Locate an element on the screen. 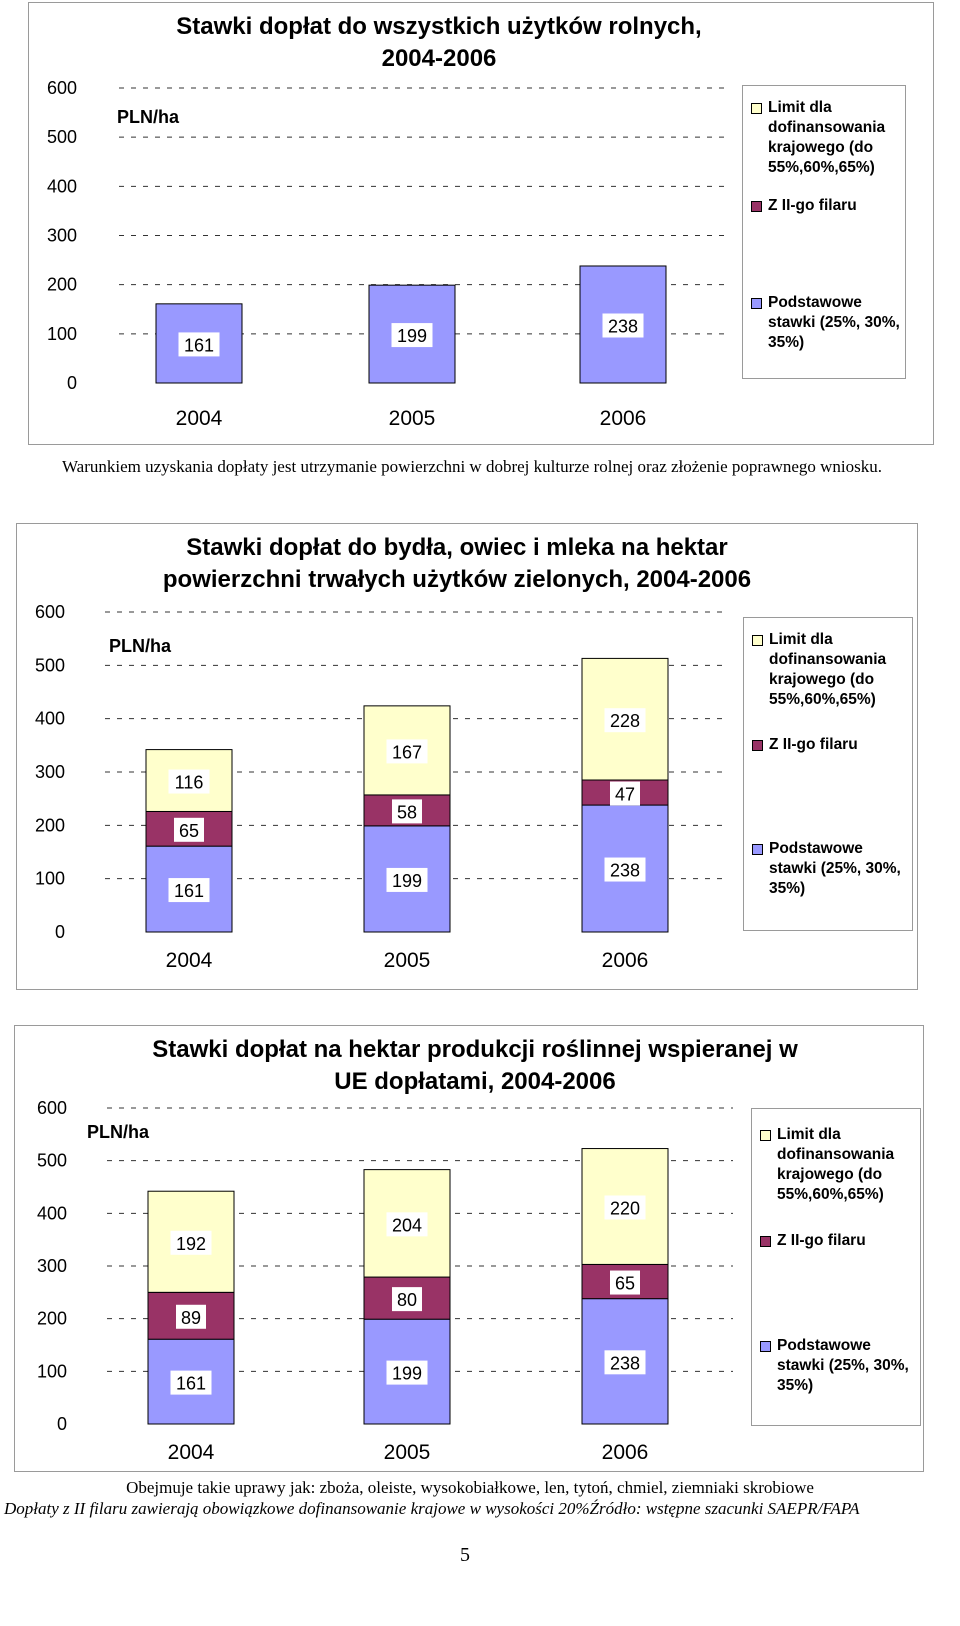 The image size is (960, 1626). page-number: 5 is located at coordinates (465, 1555).